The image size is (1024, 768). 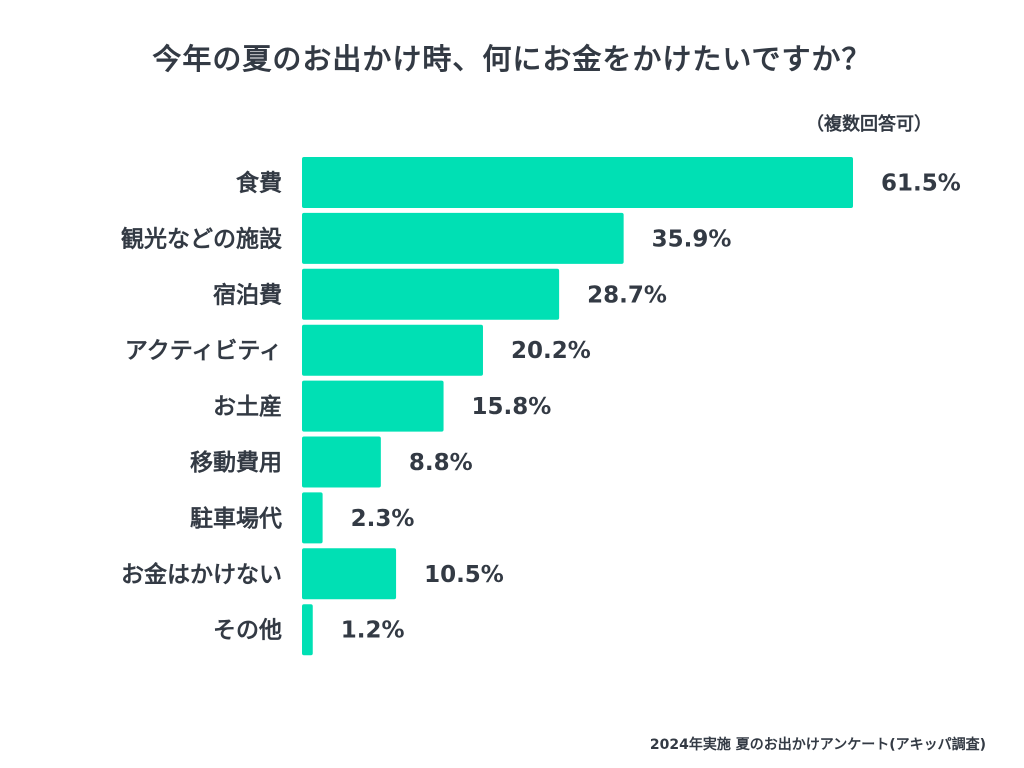 What do you see at coordinates (441, 463) in the screenshot?
I see `value-label-6: 8.8%` at bounding box center [441, 463].